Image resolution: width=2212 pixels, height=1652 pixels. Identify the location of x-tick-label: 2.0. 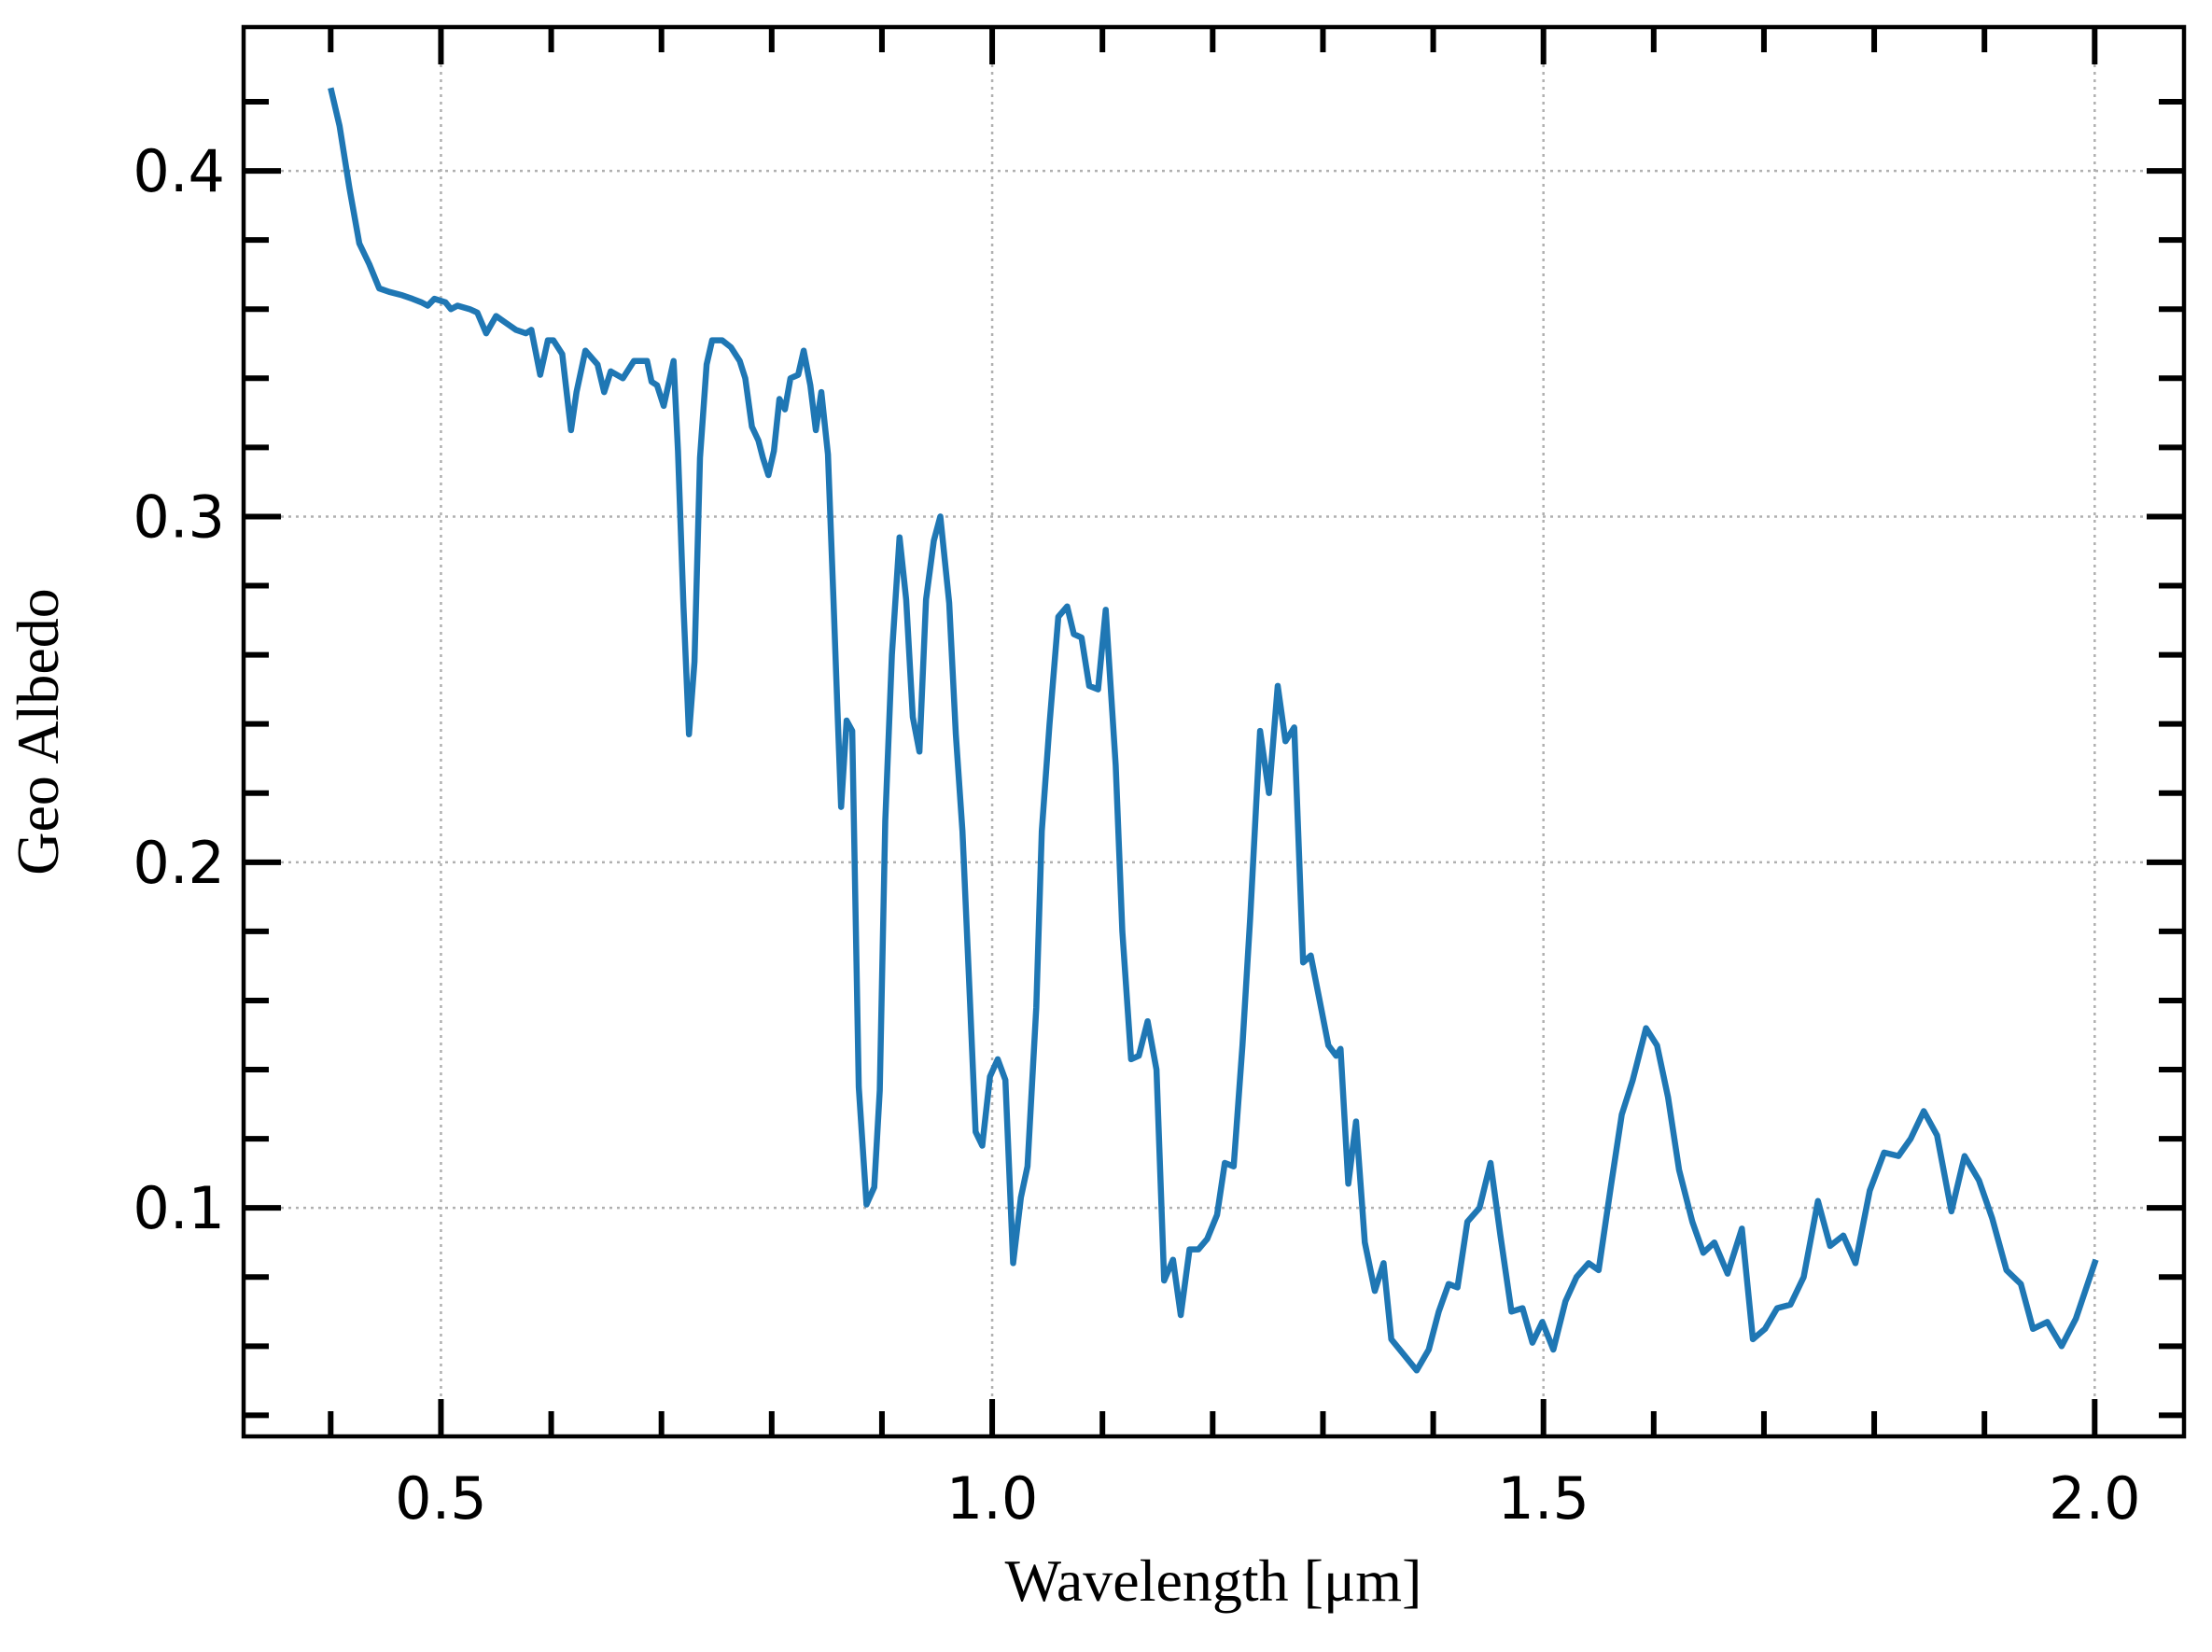
(2095, 1498).